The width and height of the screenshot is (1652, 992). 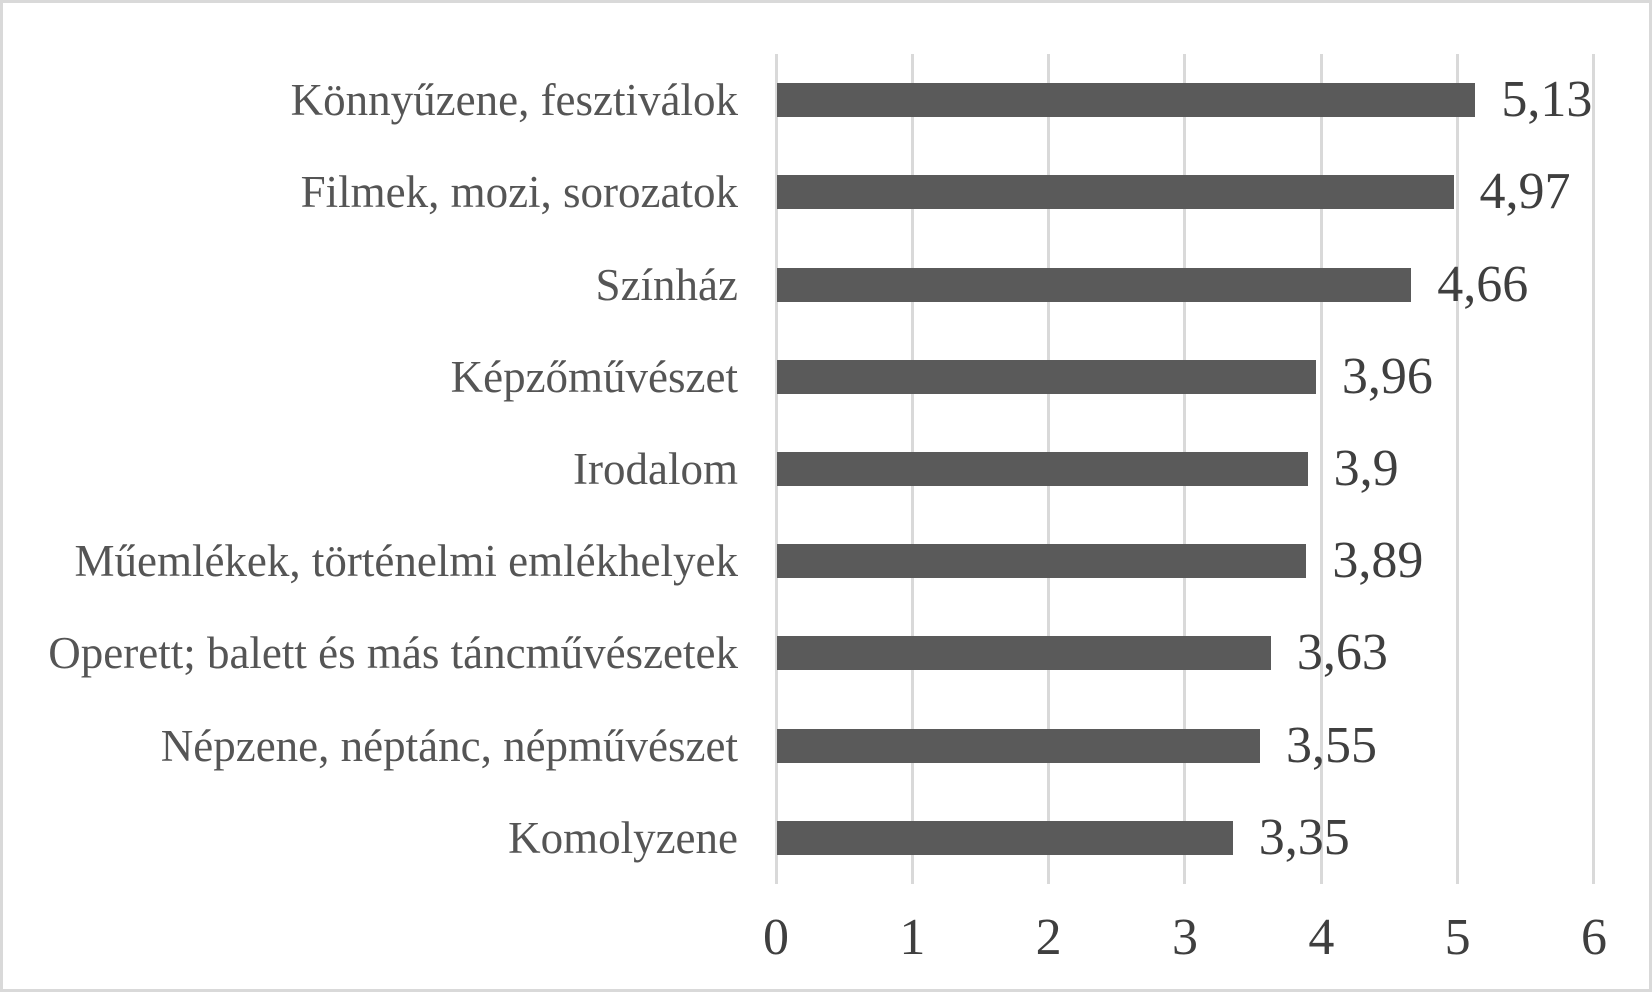 What do you see at coordinates (514, 100) in the screenshot?
I see `category-label: Könnyűzene, fesztiválok` at bounding box center [514, 100].